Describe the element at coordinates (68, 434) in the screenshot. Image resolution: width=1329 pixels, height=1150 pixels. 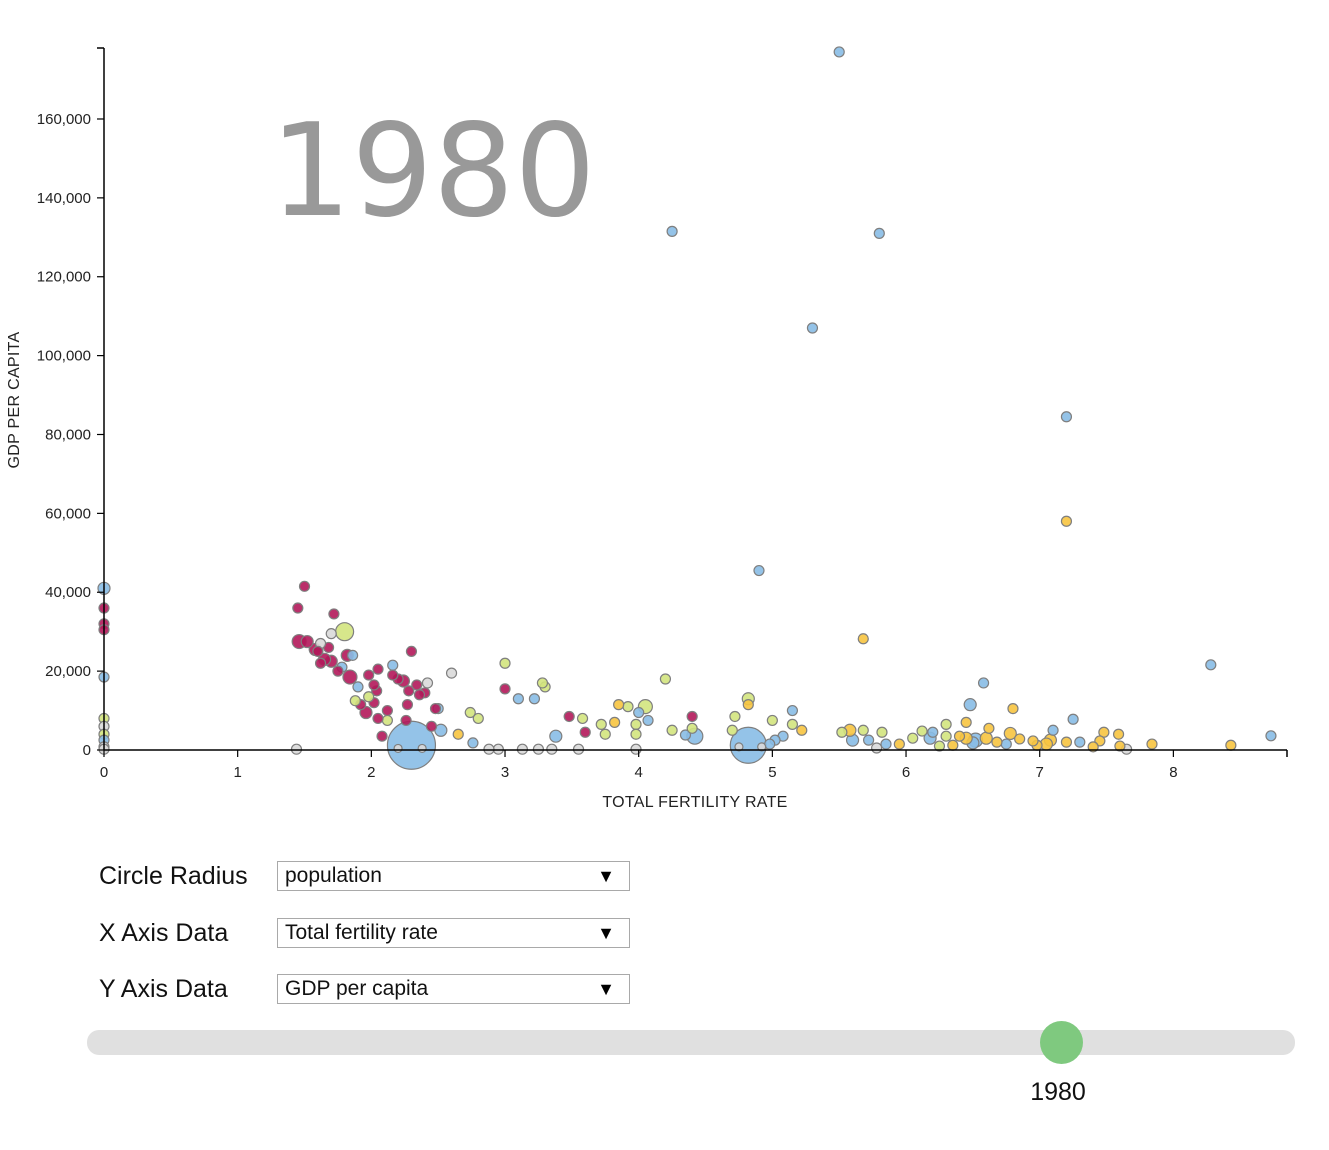
I see `y-tick-label: 80,000` at that location.